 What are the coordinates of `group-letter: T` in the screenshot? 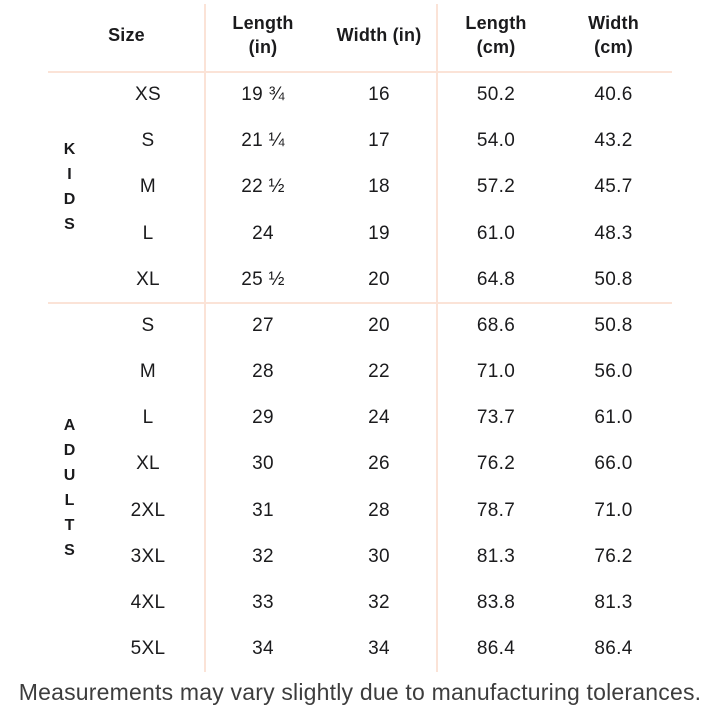 It's located at (69, 525).